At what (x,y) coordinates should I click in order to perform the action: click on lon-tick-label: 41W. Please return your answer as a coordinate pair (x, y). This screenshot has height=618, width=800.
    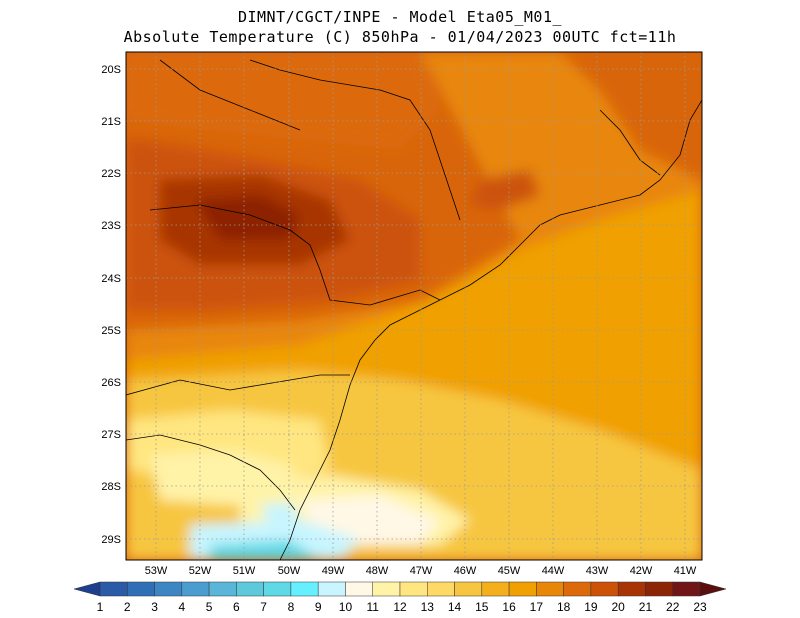
    Looking at the image, I should click on (685, 571).